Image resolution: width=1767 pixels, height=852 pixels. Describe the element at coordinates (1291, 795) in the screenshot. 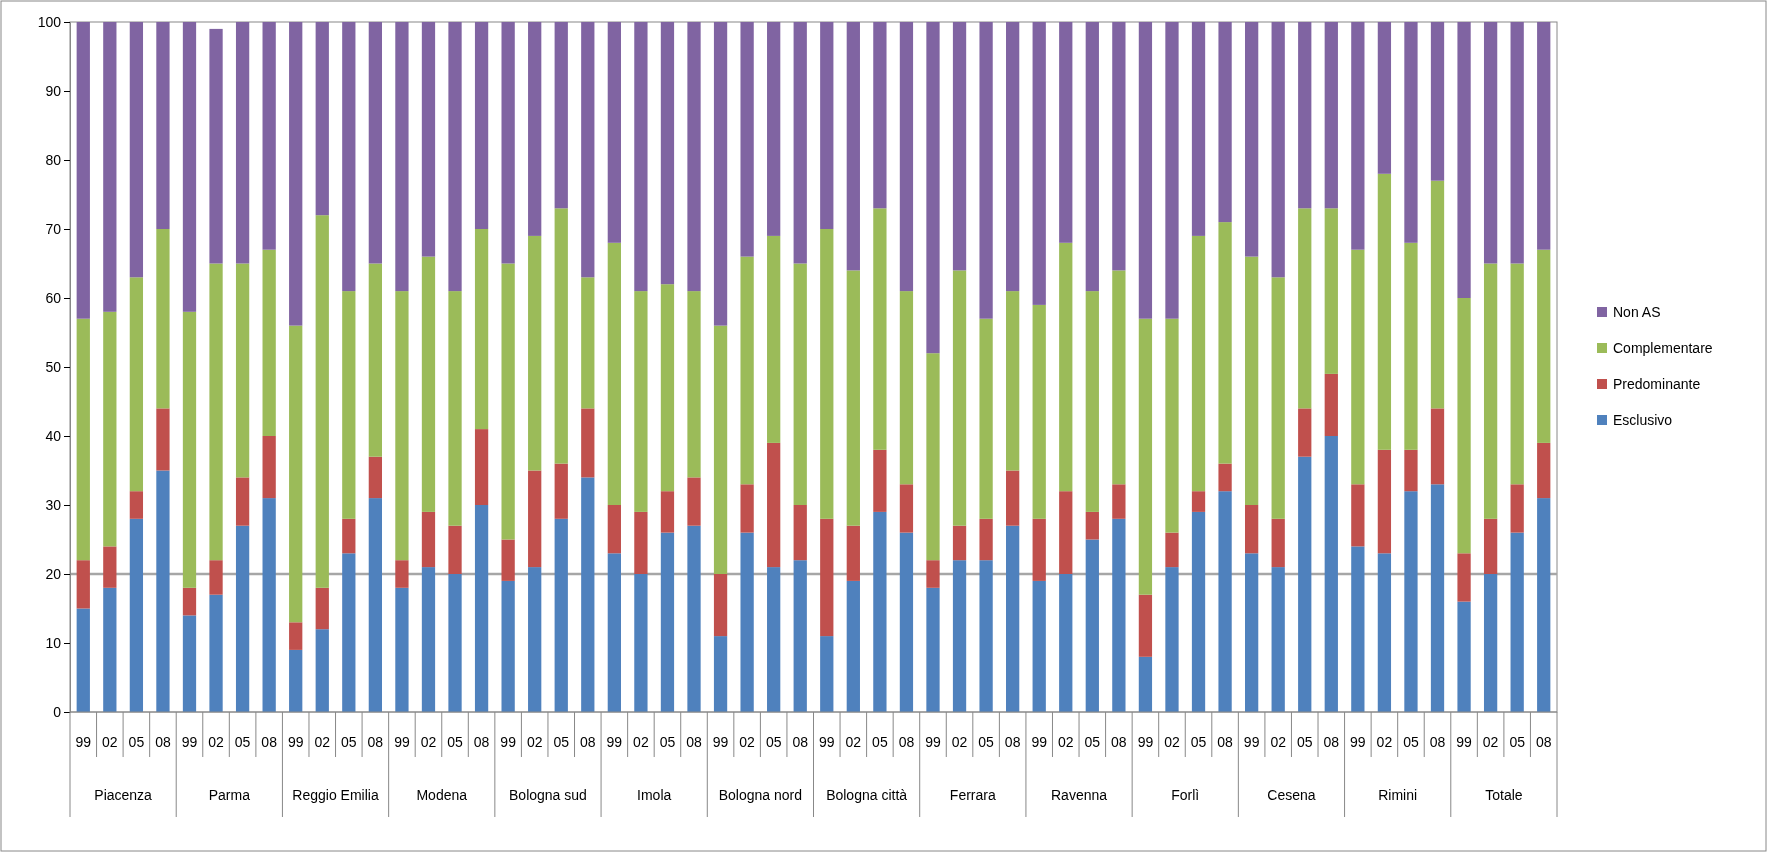

I see `text: Cesena` at that location.